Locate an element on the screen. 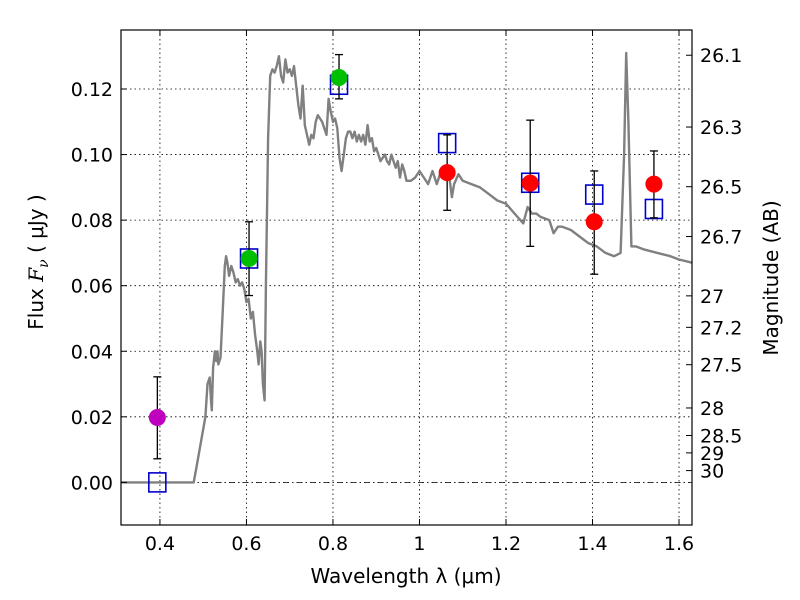 Image resolution: width=800 pixels, height=600 pixels. y-tick-label: 0.06 is located at coordinates (92, 287).